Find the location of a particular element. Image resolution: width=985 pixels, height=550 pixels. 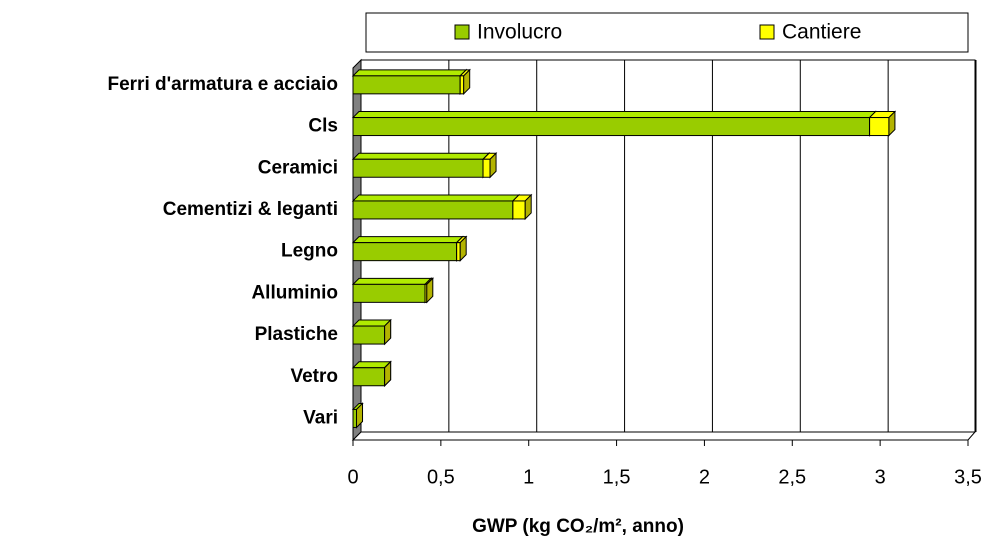

x-tick-label: 2 is located at coordinates (704, 477).